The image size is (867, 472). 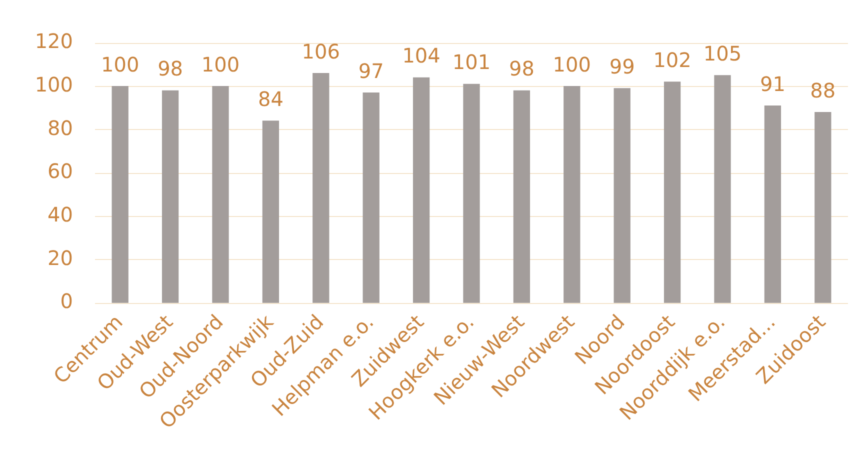 What do you see at coordinates (471, 62) in the screenshot?
I see `data-label: 101` at bounding box center [471, 62].